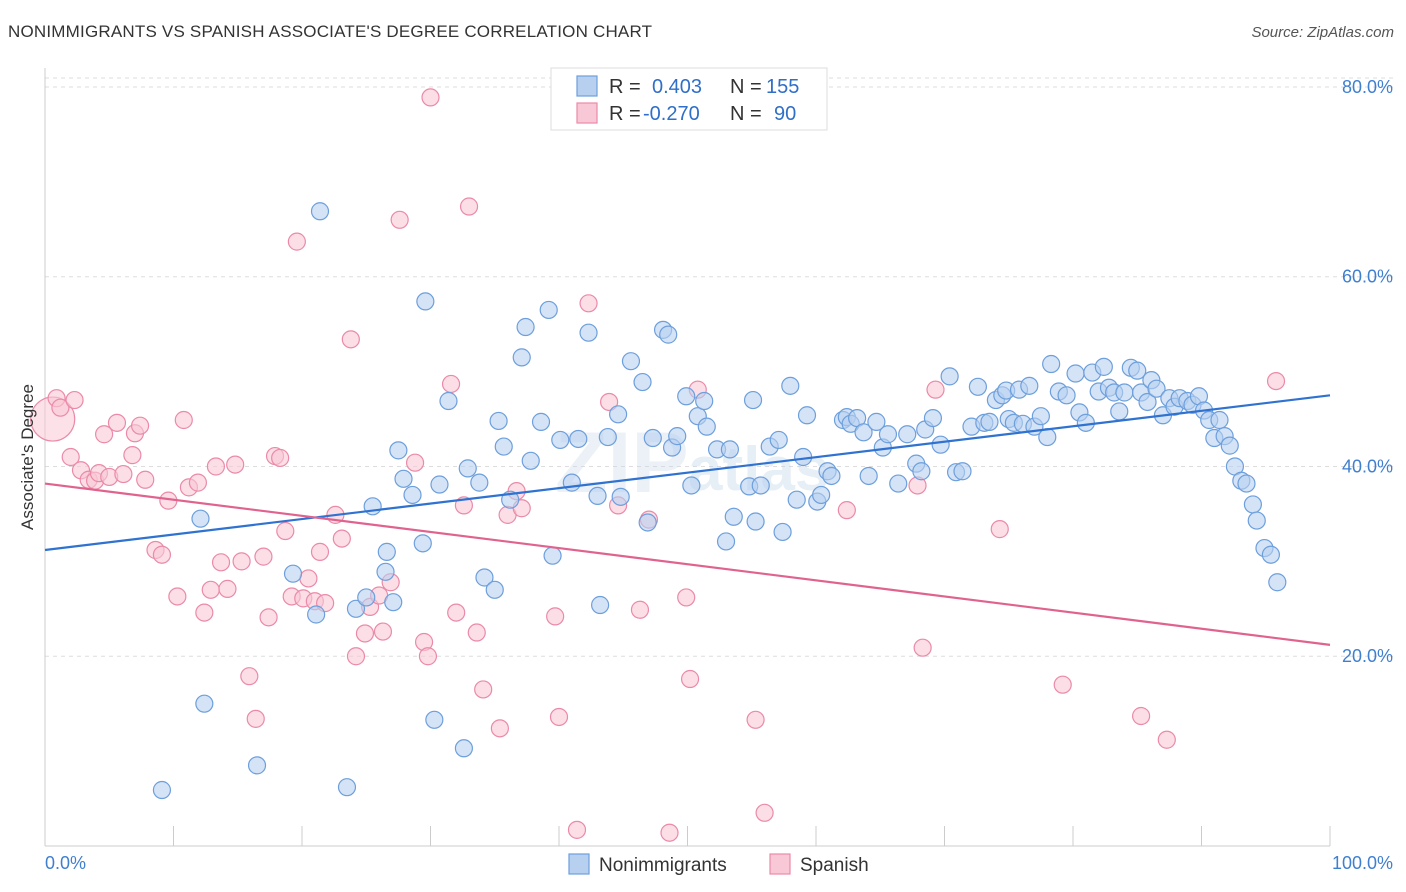 This screenshot has width=1406, height=892. What do you see at coordinates (746, 114) in the screenshot?
I see `legend-n-label: N =` at bounding box center [746, 114].